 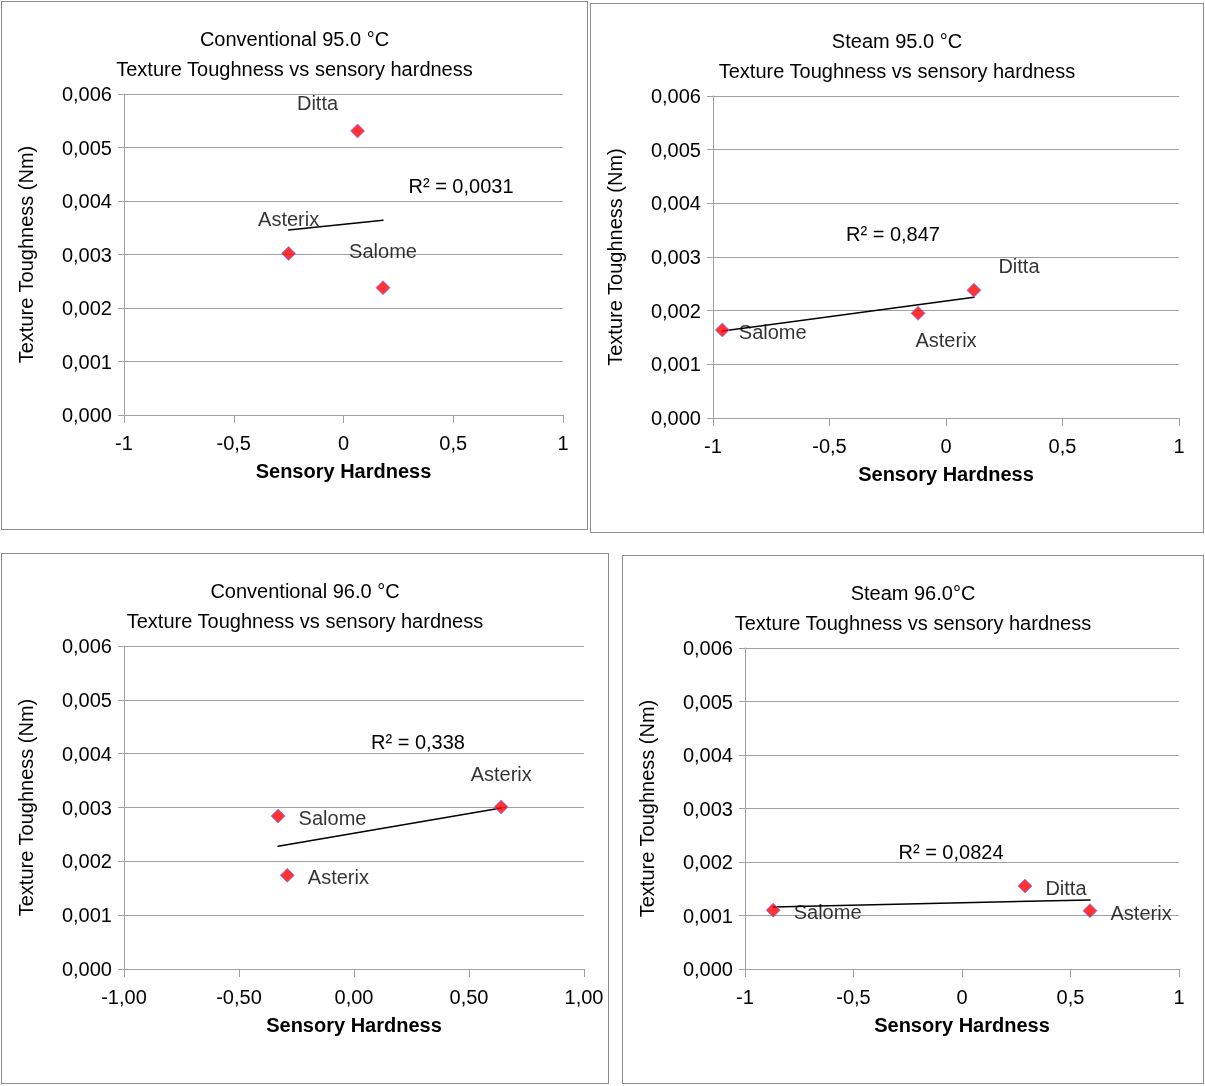 What do you see at coordinates (897, 41) in the screenshot?
I see `chart-title: Steam 95.0 °C` at bounding box center [897, 41].